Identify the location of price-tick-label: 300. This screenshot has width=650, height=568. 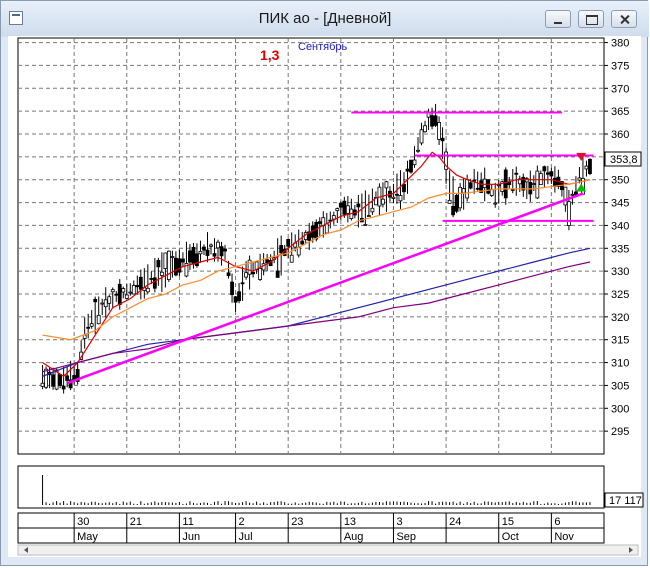
(620, 409).